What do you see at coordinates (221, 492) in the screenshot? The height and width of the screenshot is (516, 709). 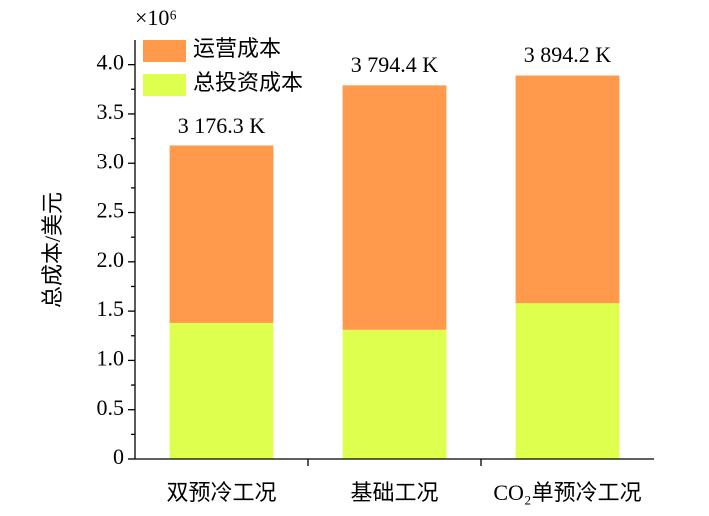 I see `x-tick-label: 双预冷工况` at bounding box center [221, 492].